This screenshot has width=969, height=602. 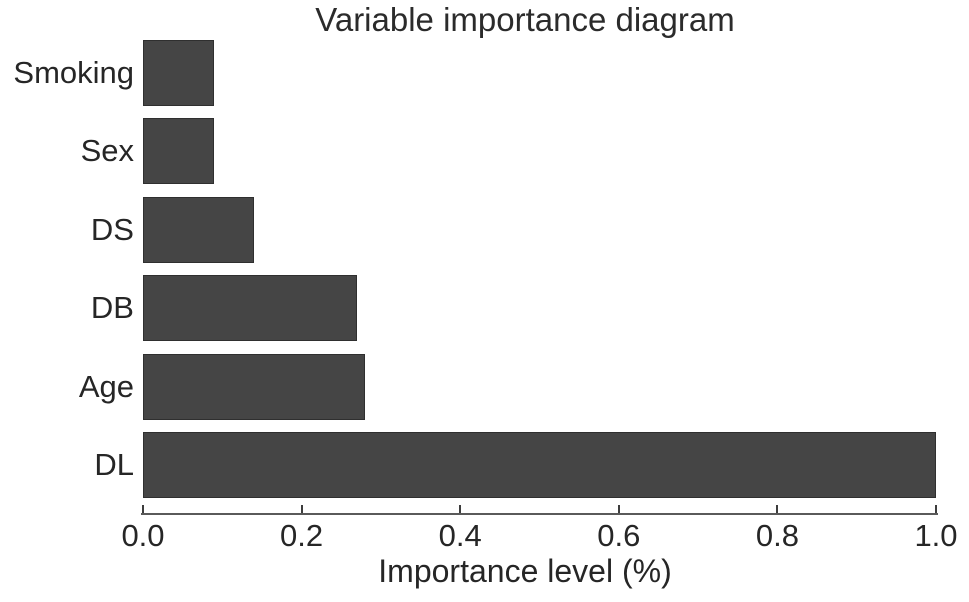 What do you see at coordinates (936, 535) in the screenshot?
I see `x-axis-tick-label: 1.0` at bounding box center [936, 535].